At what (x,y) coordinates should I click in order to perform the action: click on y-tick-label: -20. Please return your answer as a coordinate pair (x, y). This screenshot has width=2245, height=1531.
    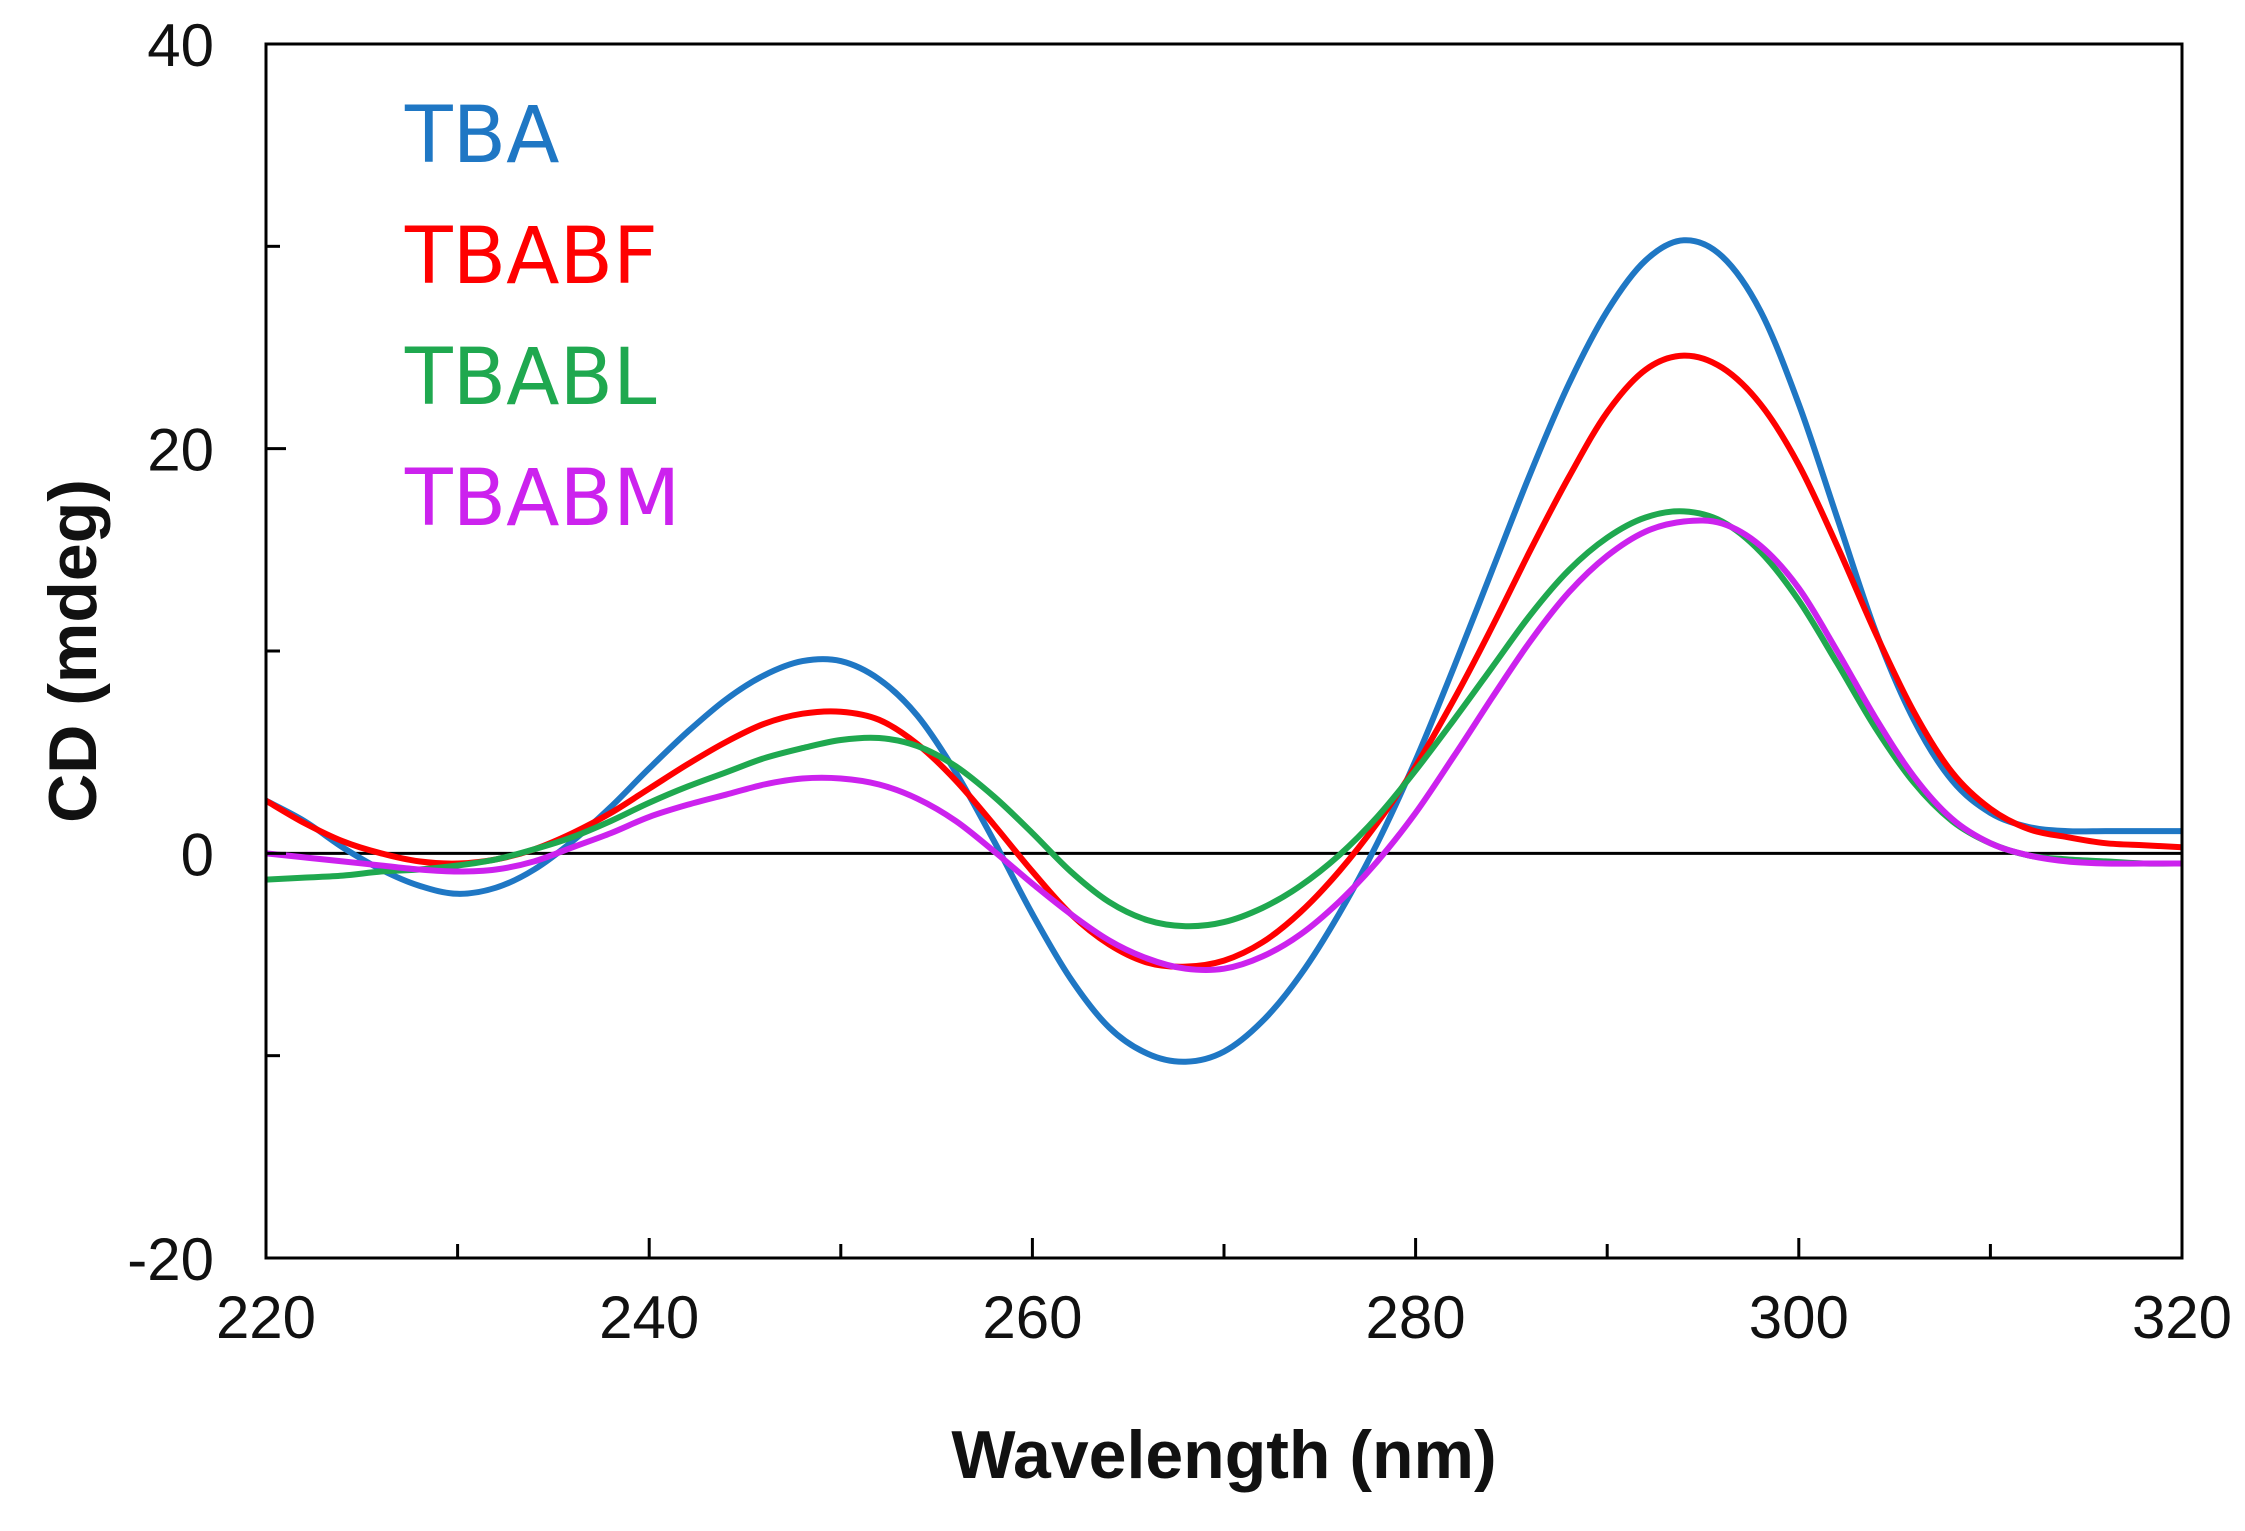
    Looking at the image, I should click on (170, 1259).